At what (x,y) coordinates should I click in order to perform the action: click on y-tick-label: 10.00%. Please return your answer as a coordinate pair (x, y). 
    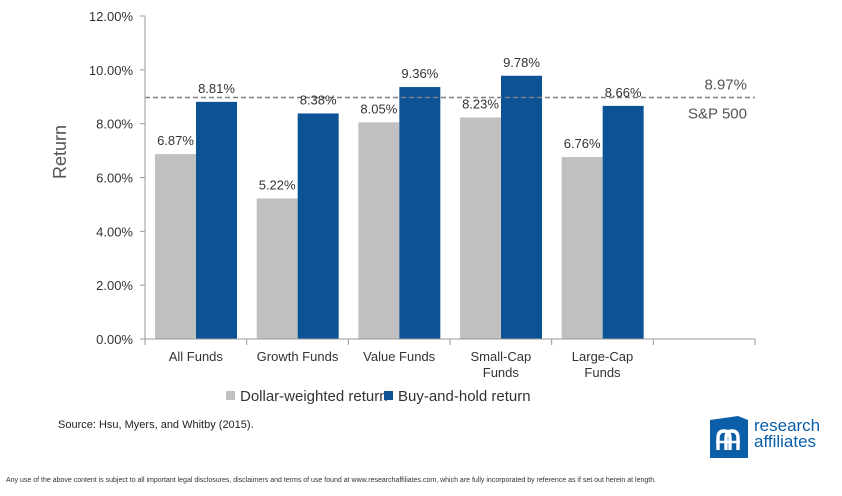
    Looking at the image, I should click on (111, 70).